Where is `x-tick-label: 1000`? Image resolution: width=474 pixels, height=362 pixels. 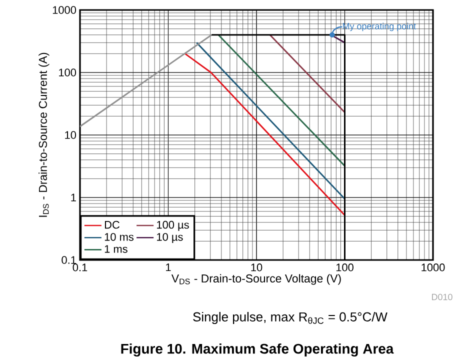
x-tick-label: 1000 is located at coordinates (433, 268).